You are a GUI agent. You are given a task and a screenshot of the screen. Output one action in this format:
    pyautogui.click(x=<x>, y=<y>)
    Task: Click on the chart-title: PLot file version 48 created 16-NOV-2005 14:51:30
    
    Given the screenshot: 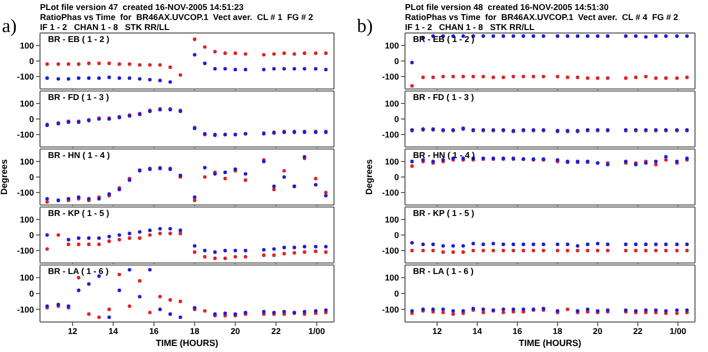 What is the action you would take?
    pyautogui.click(x=507, y=7)
    